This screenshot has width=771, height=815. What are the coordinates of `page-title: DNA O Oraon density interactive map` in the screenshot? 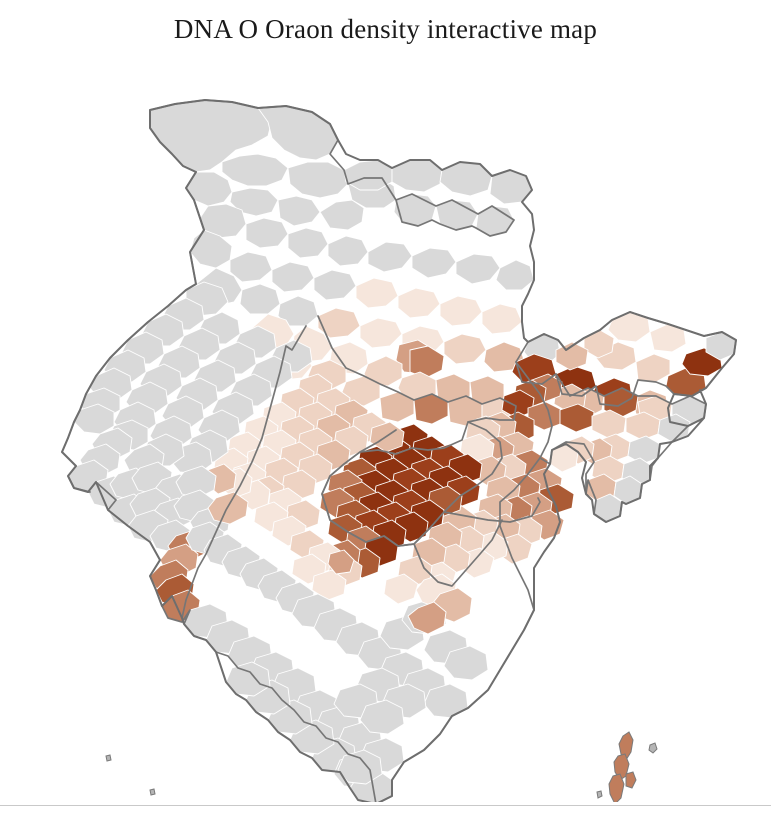 It's located at (385, 29).